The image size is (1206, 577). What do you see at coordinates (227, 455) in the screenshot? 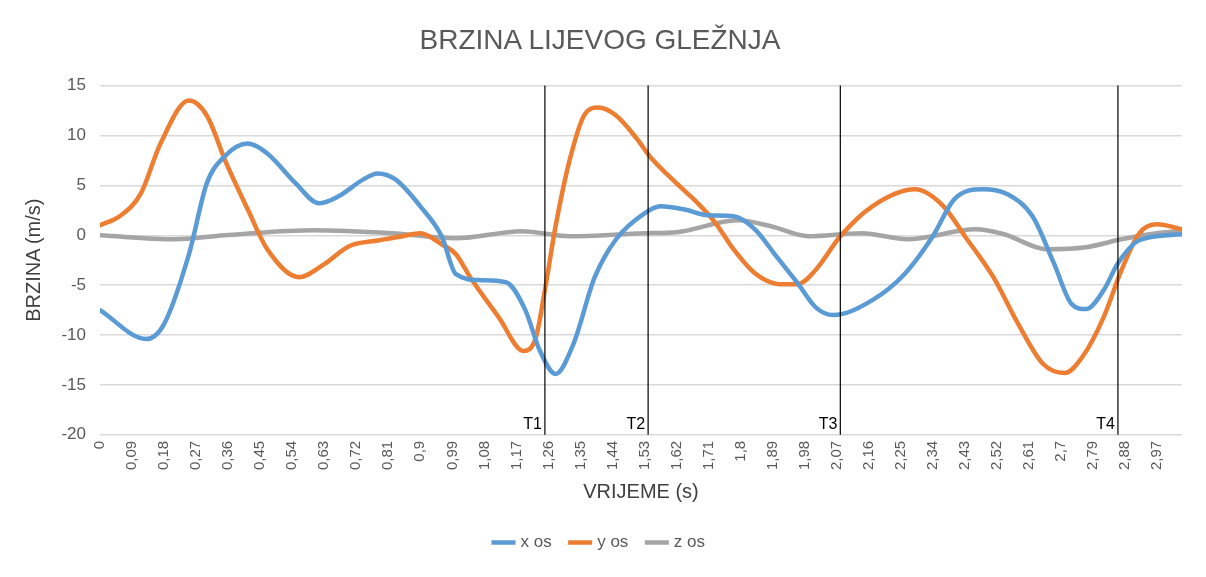
I see `x-tick-label: 0,36` at bounding box center [227, 455].